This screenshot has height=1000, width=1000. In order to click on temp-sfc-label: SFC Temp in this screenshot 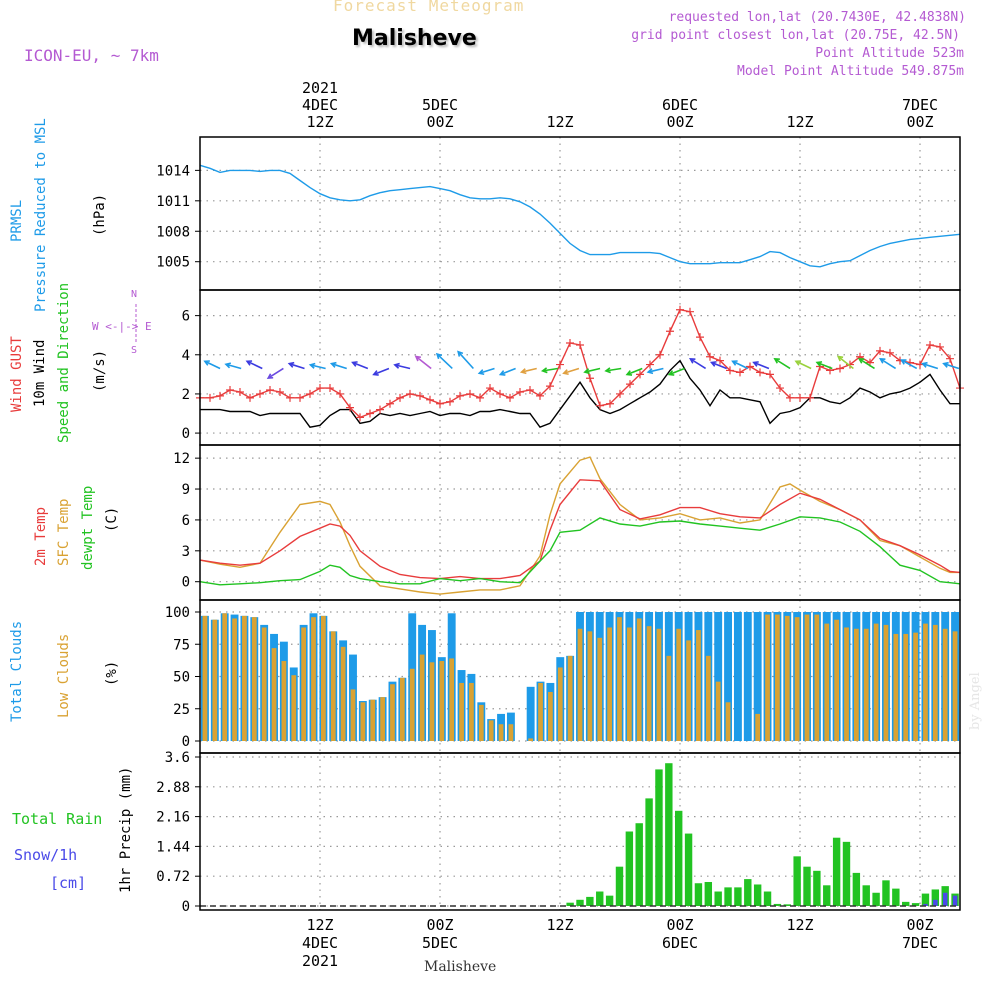, I will do `click(64, 532)`.